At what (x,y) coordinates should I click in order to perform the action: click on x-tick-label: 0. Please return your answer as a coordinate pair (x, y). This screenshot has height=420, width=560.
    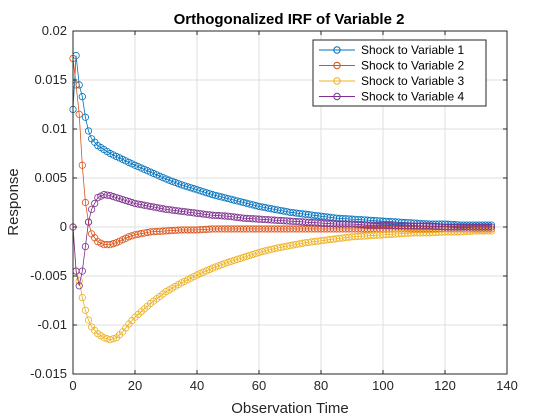
    Looking at the image, I should click on (72, 385).